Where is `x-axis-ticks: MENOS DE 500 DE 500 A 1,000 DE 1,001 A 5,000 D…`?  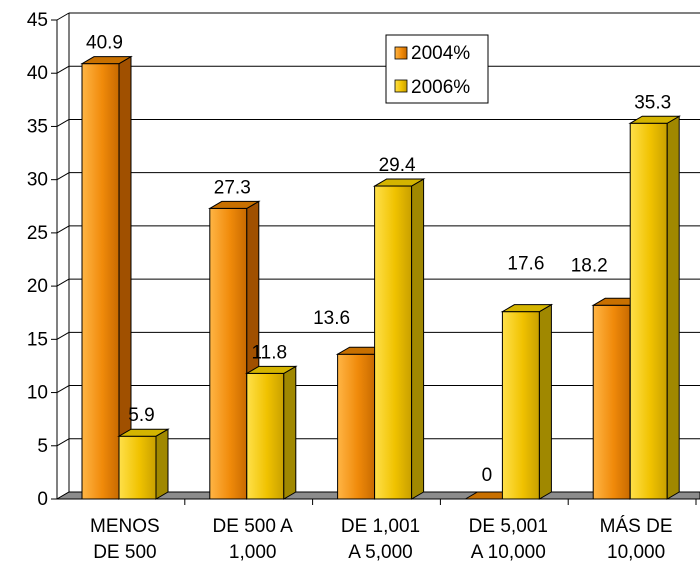 x-axis-ticks: MENOS DE 500 DE 500 A 1,000 DE 1,001 A 5,000 D… is located at coordinates (393, 531).